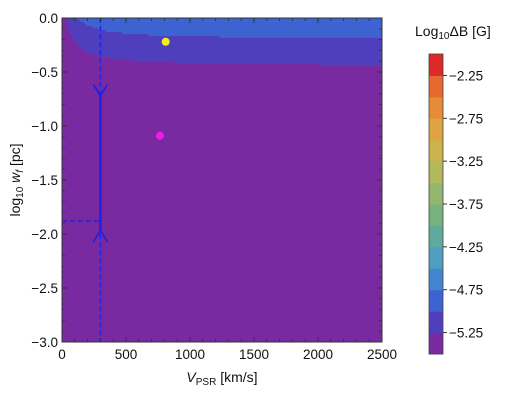 The width and height of the screenshot is (506, 402). I want to click on y-tick-label: −0.5, so click(44, 72).